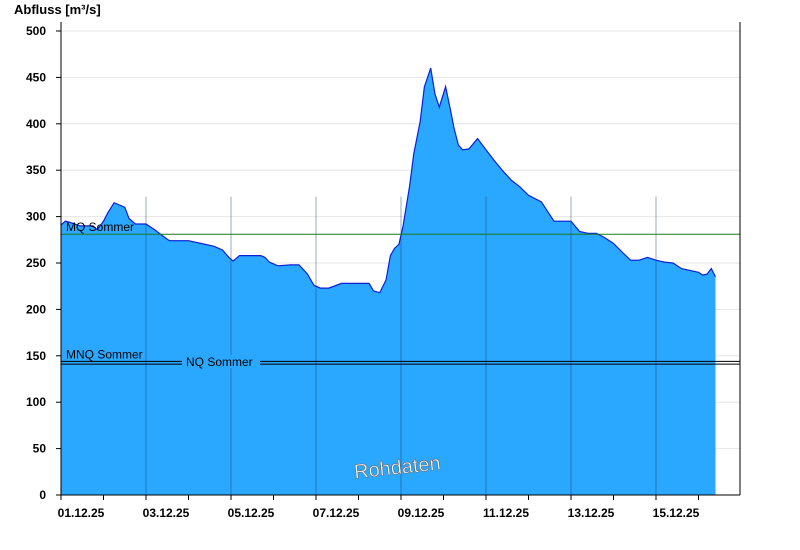 The width and height of the screenshot is (800, 550). I want to click on reference-label-mq: MQ Sommer, so click(100, 227).